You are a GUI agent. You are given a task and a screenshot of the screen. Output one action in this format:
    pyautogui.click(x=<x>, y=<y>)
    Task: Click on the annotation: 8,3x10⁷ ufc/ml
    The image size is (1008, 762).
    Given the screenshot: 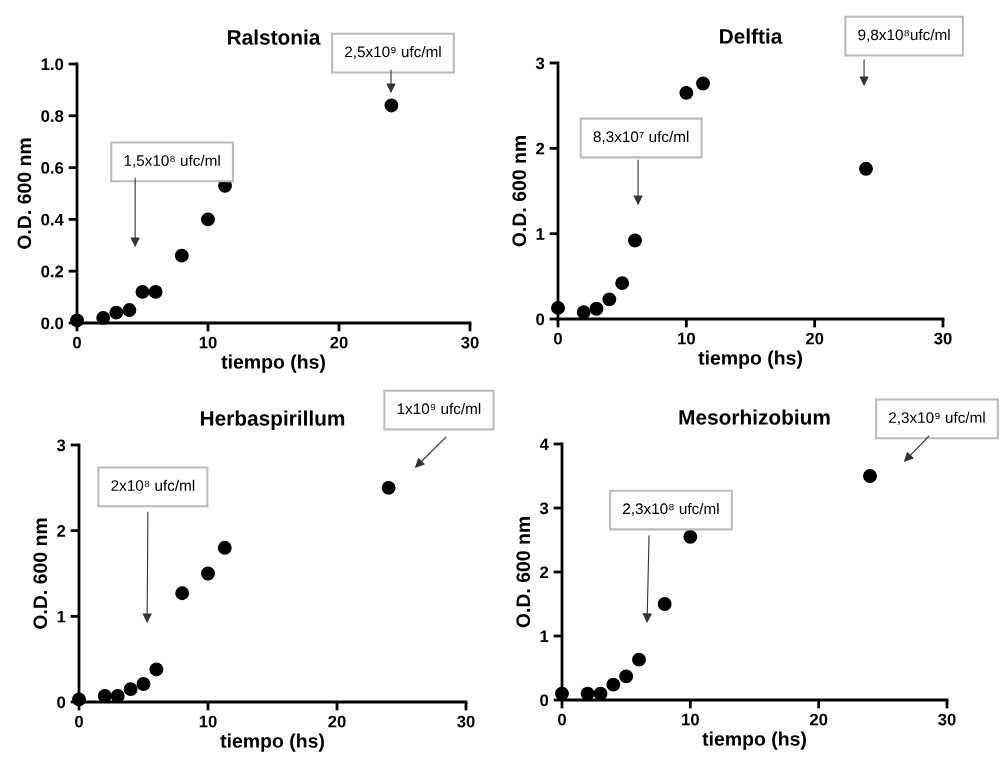 What is the action you would take?
    pyautogui.click(x=641, y=137)
    